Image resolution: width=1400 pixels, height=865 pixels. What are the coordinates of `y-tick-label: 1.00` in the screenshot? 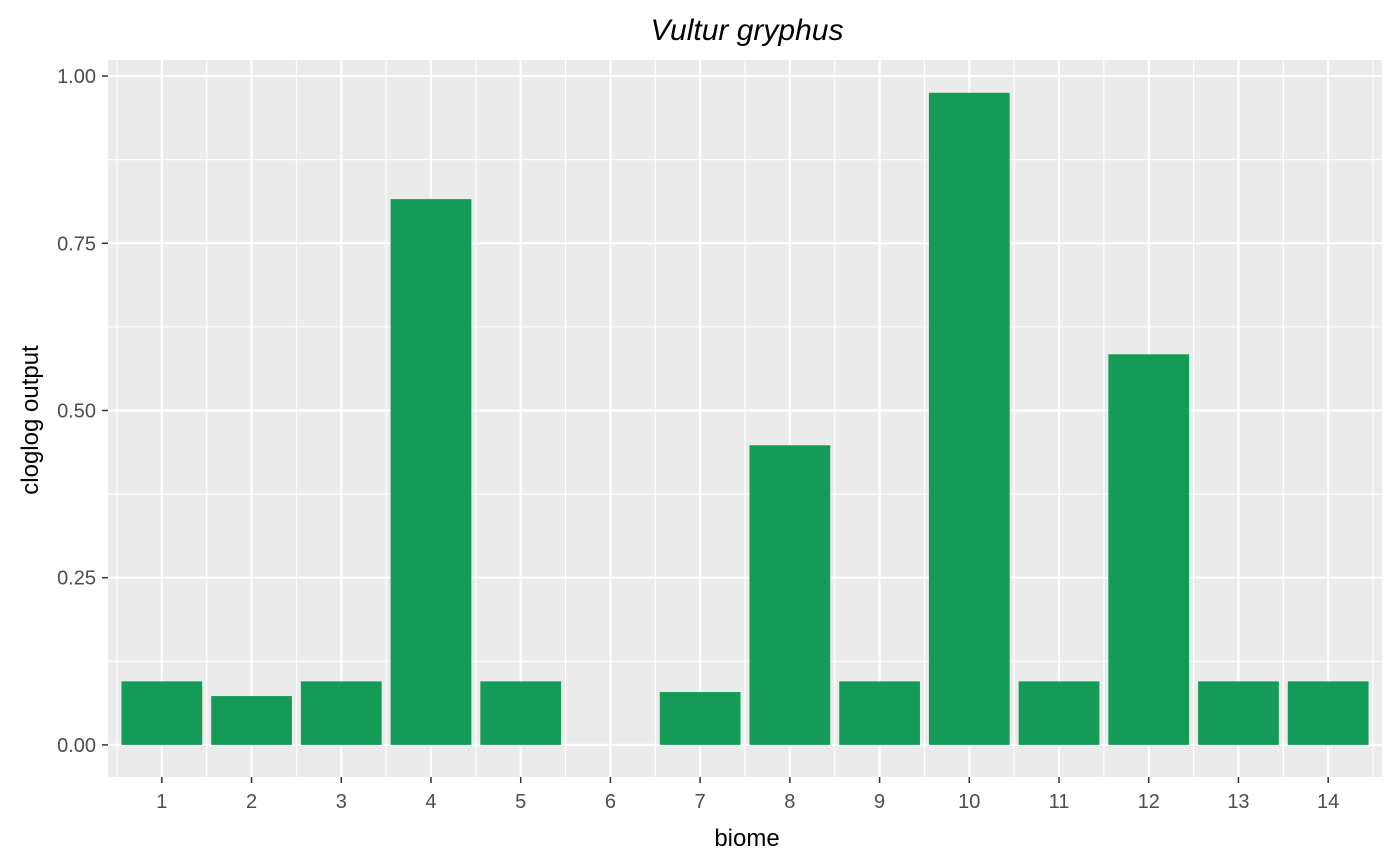 It's located at (76, 77).